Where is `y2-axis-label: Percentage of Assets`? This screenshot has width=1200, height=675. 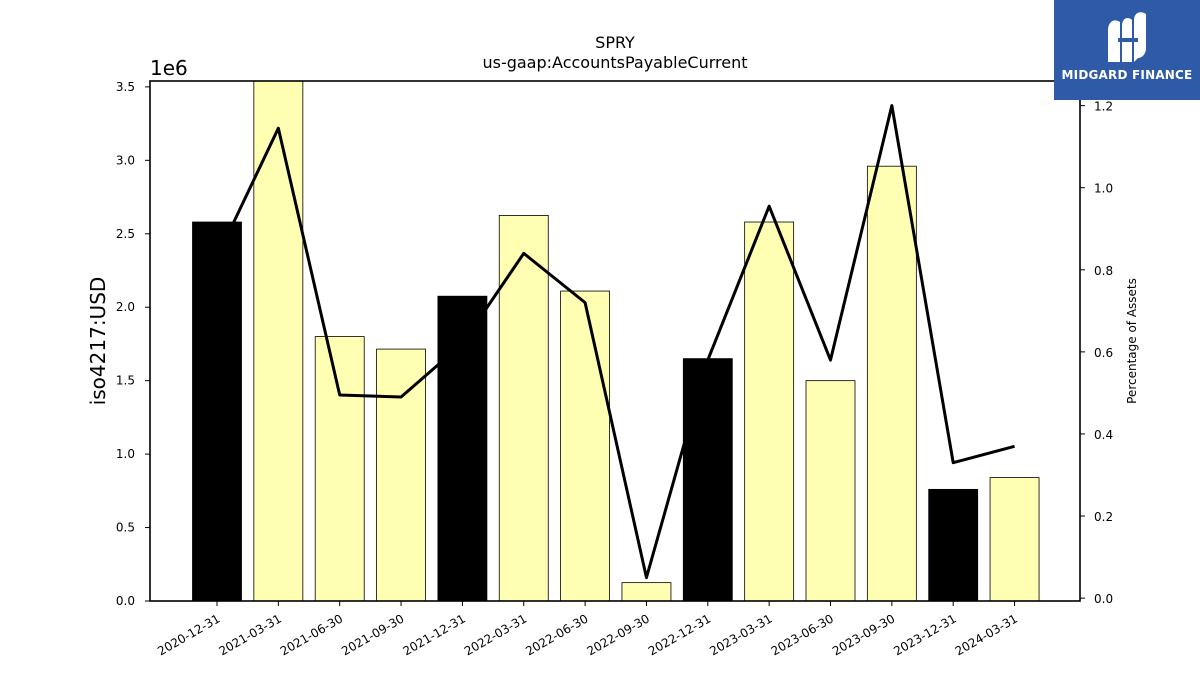
y2-axis-label: Percentage of Assets is located at coordinates (1132, 341).